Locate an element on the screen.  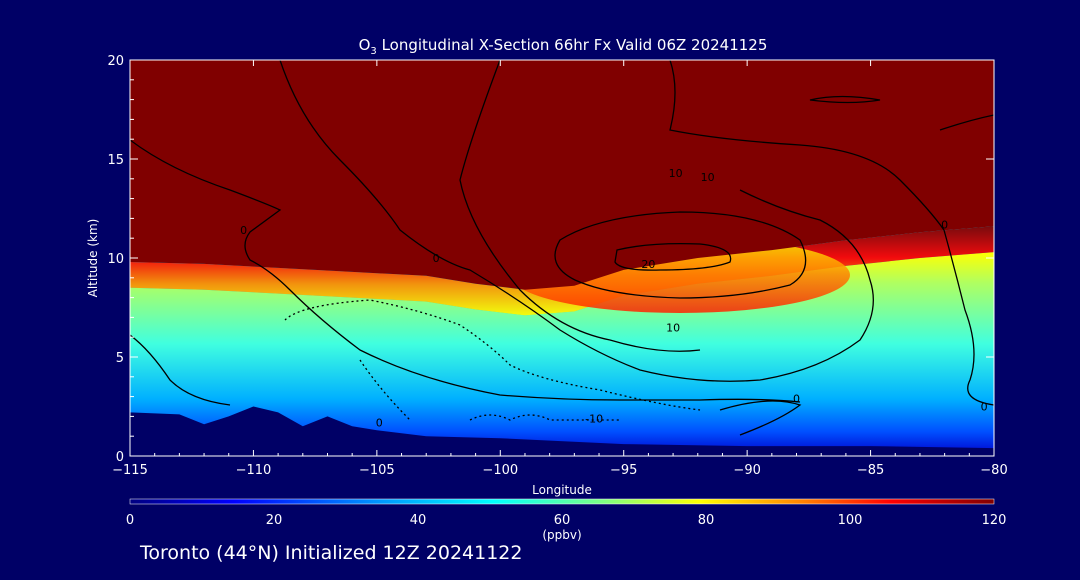
colorbar-tick-label: 0 is located at coordinates (130, 520).